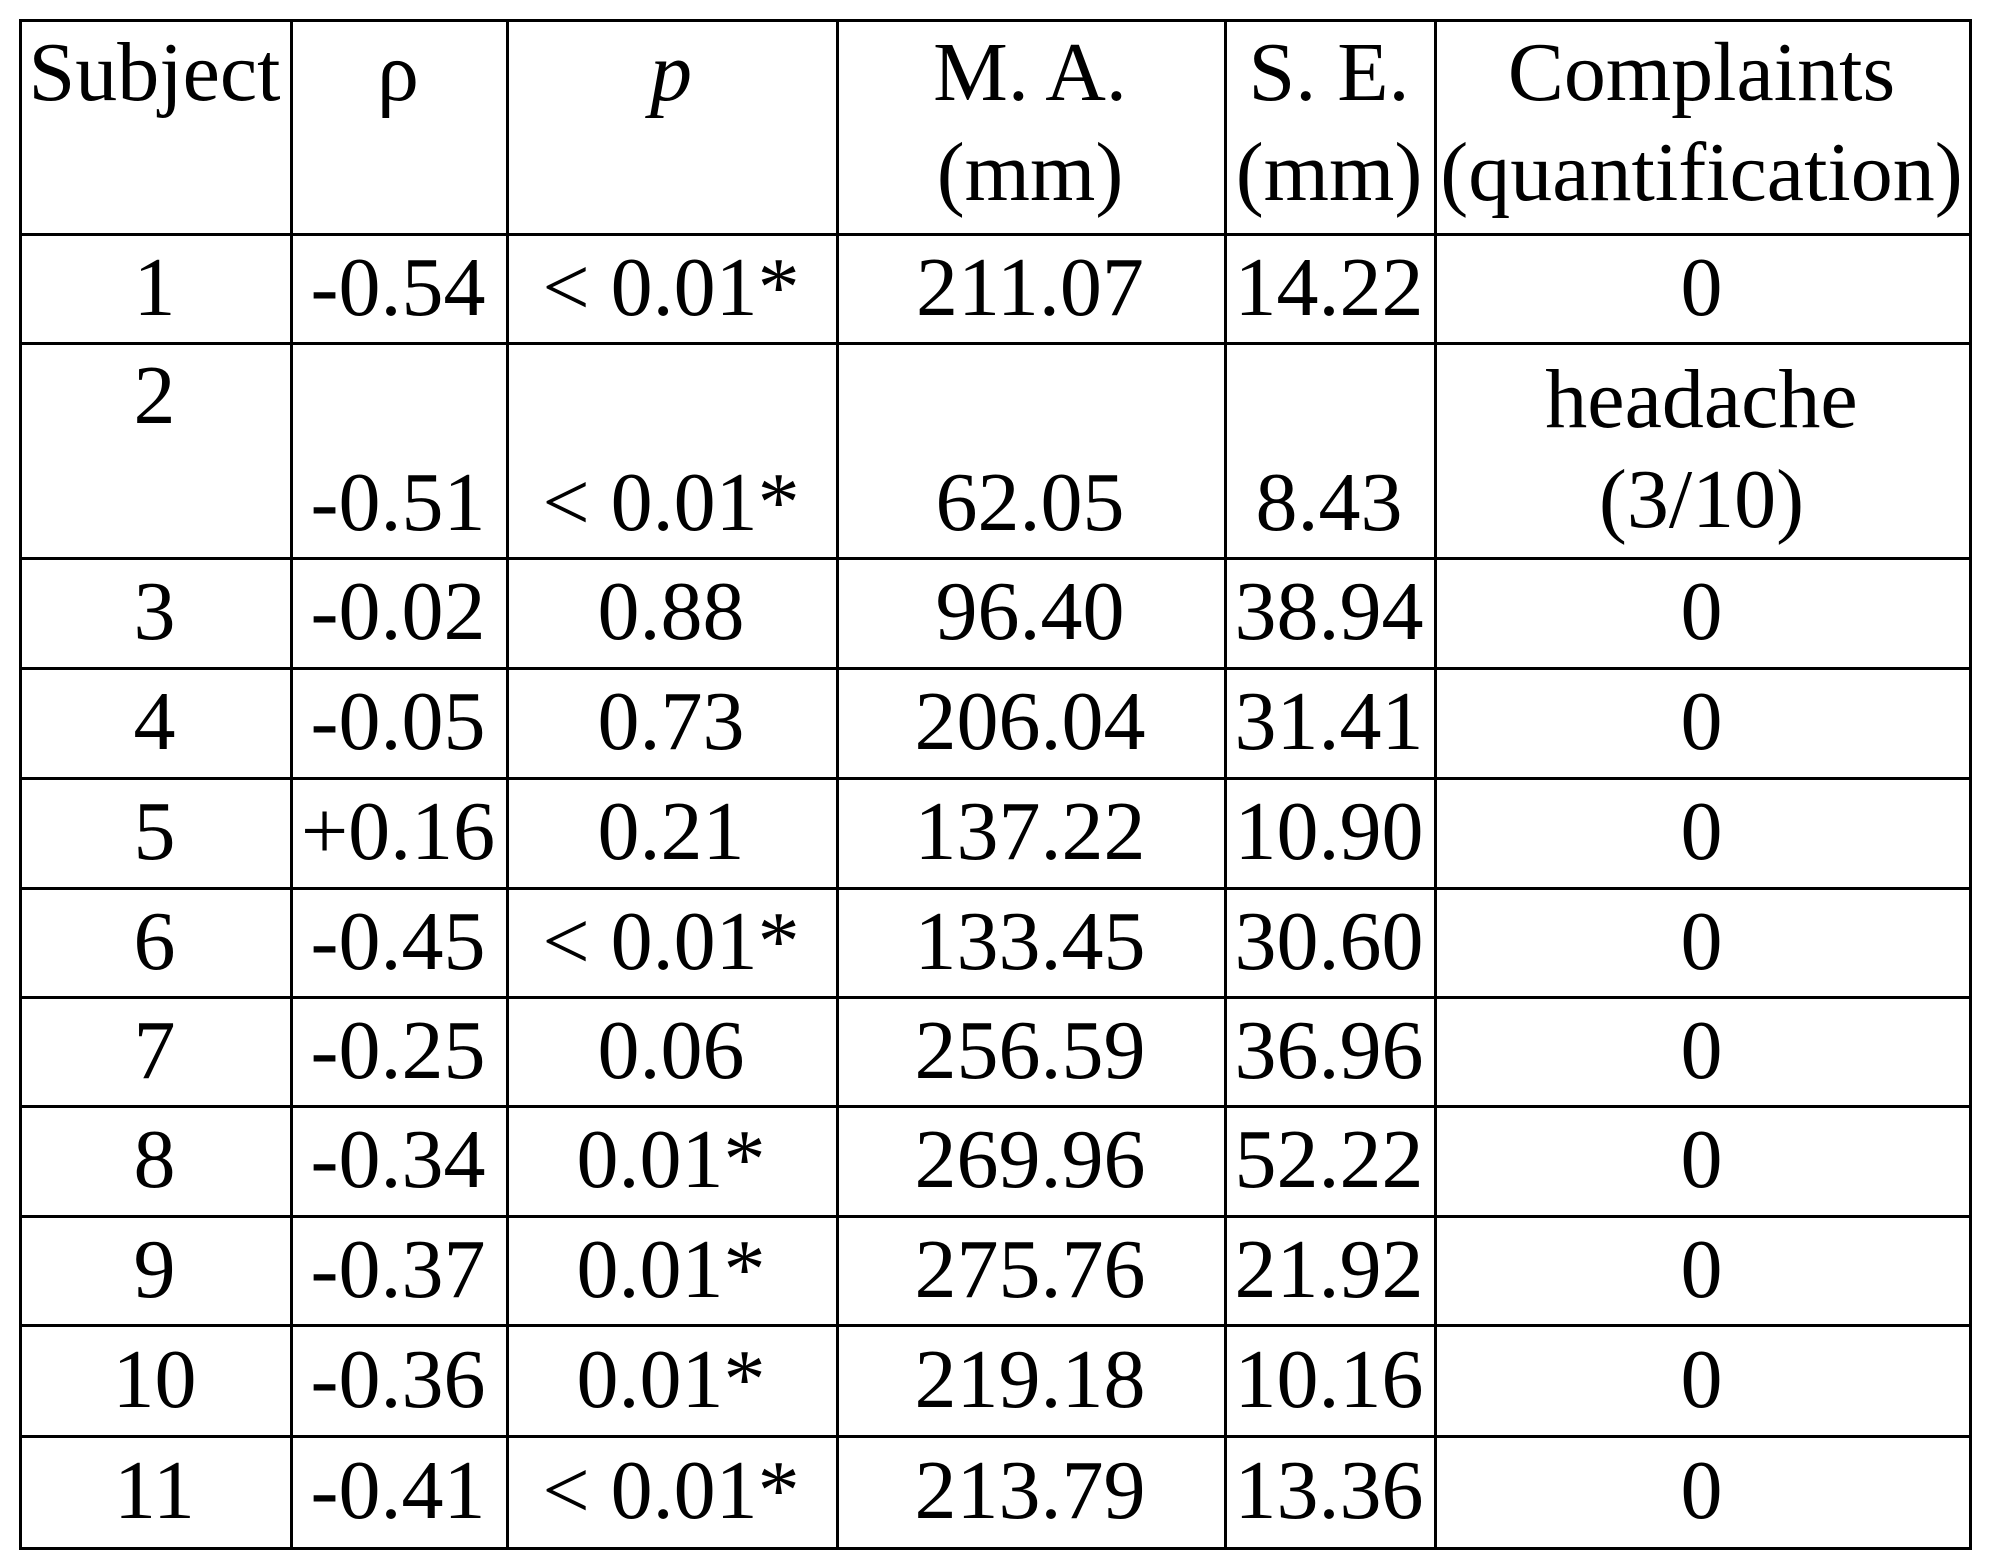  Describe the element at coordinates (671, 287) in the screenshot. I see `table-cell: < 0.01*` at that location.